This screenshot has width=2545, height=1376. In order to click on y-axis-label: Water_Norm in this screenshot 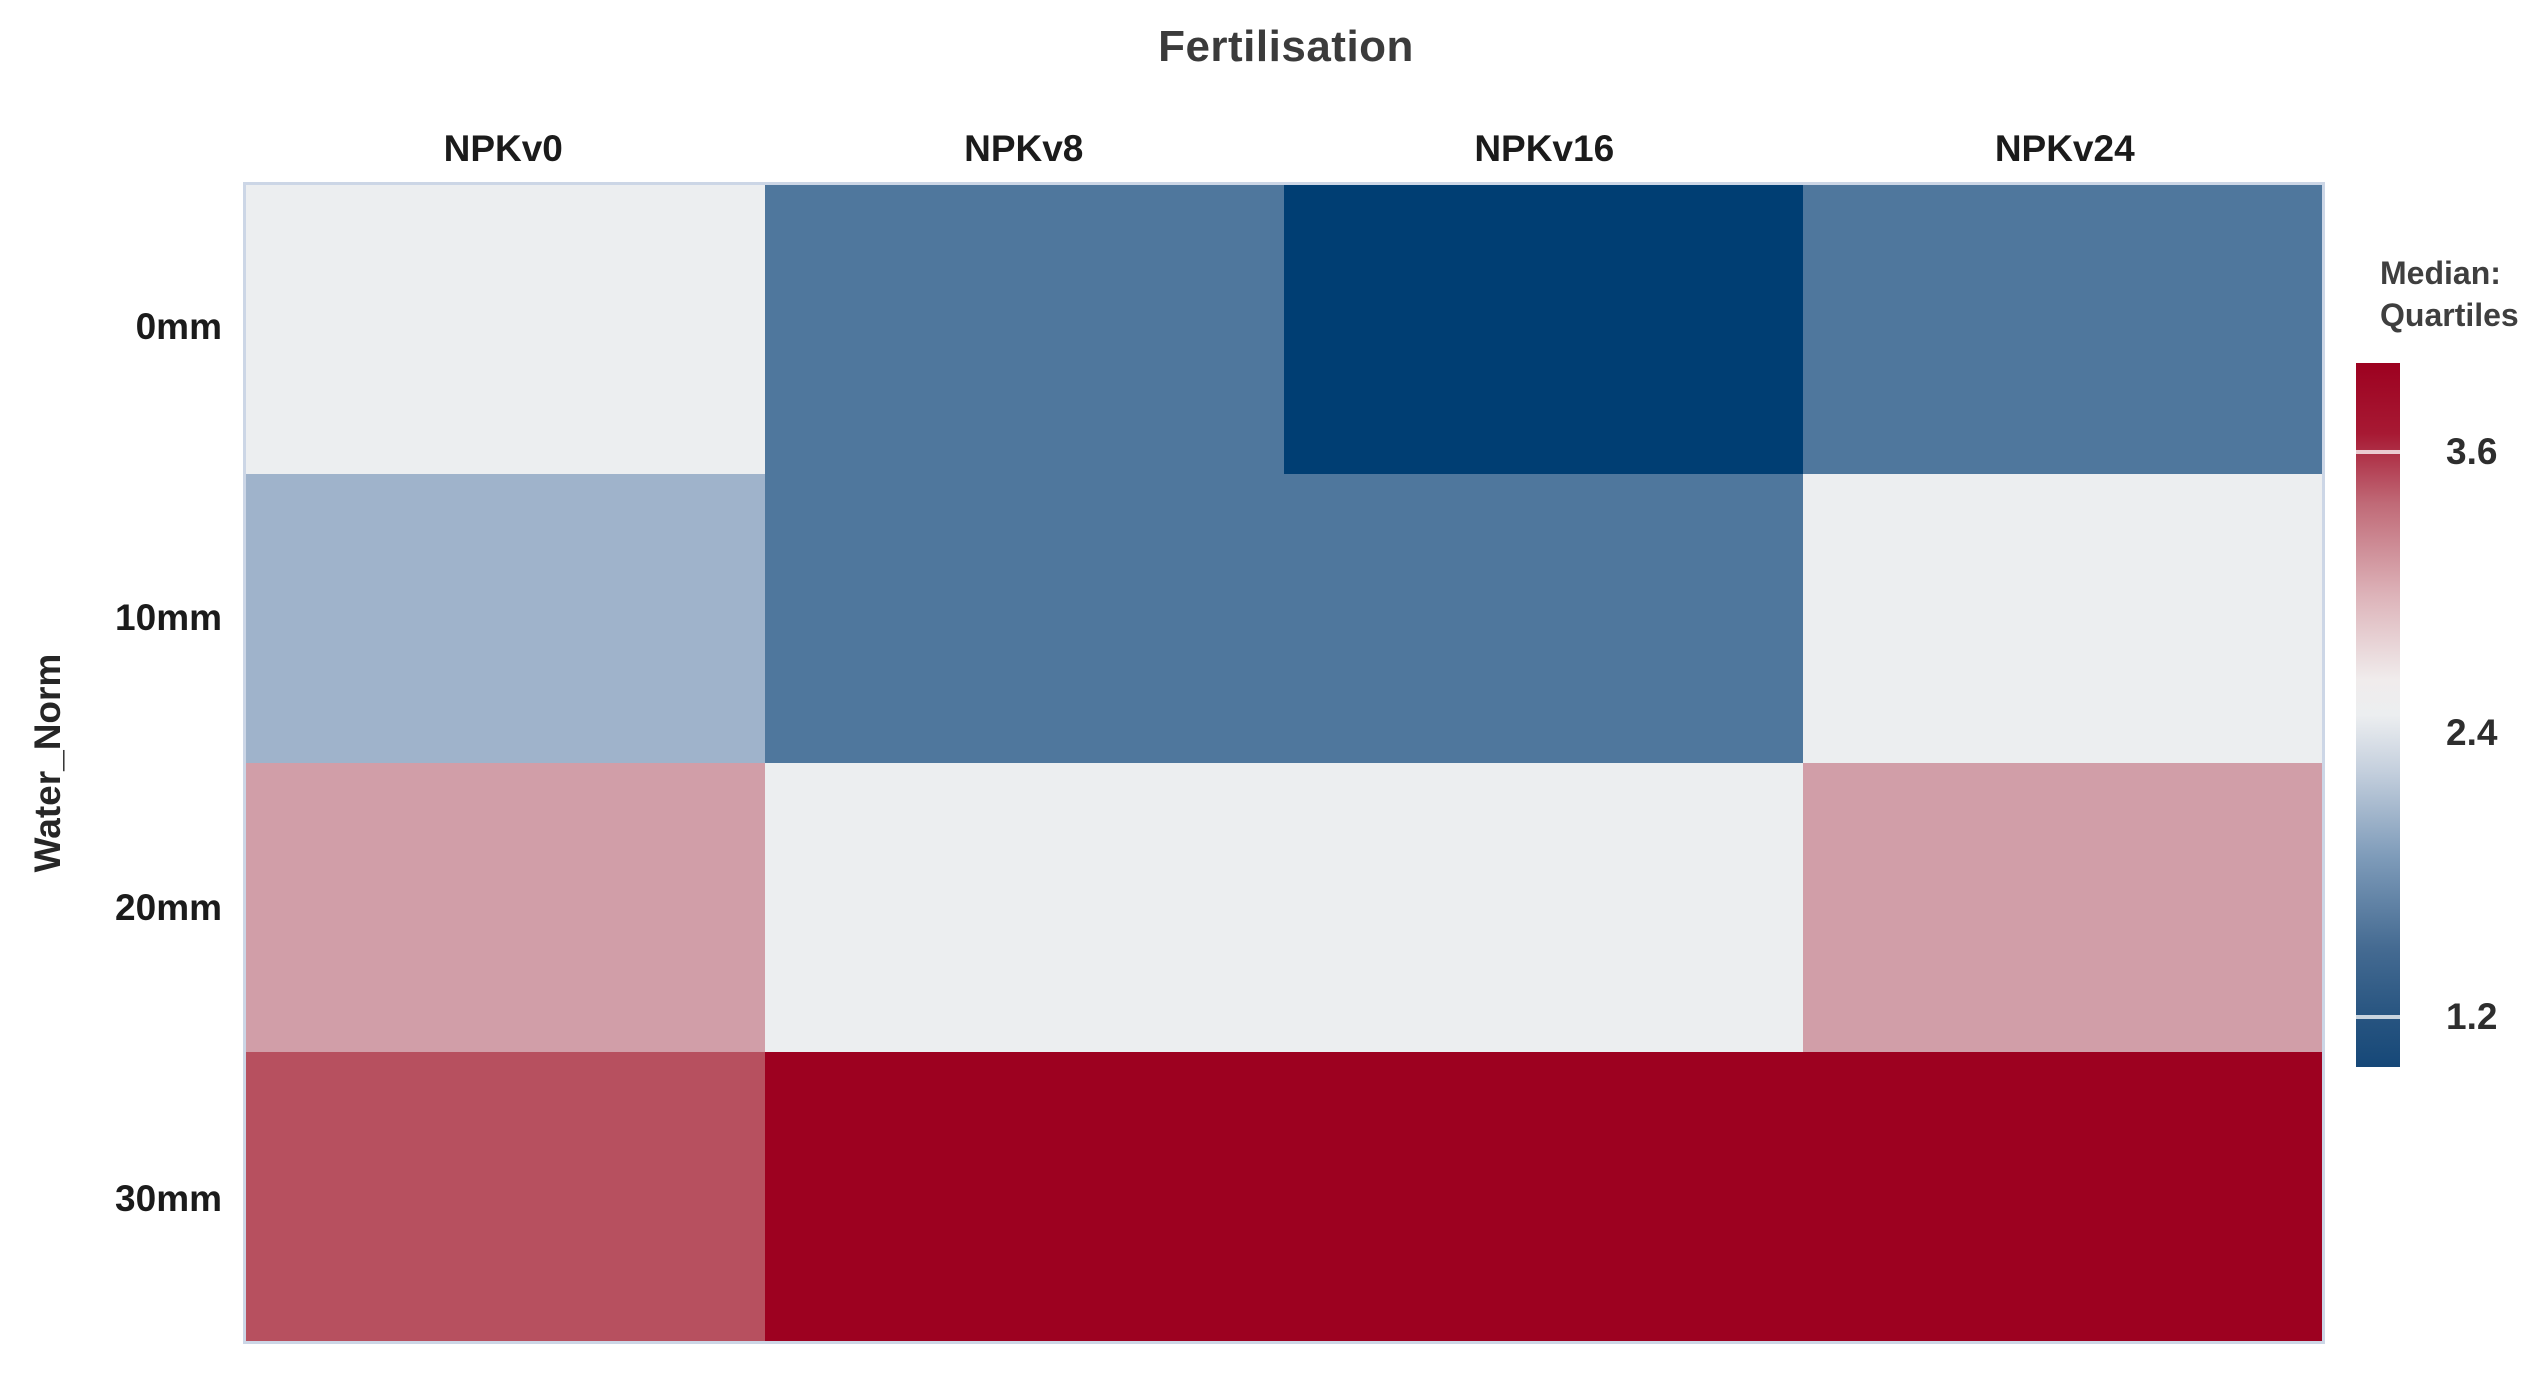, I will do `click(47, 763)`.